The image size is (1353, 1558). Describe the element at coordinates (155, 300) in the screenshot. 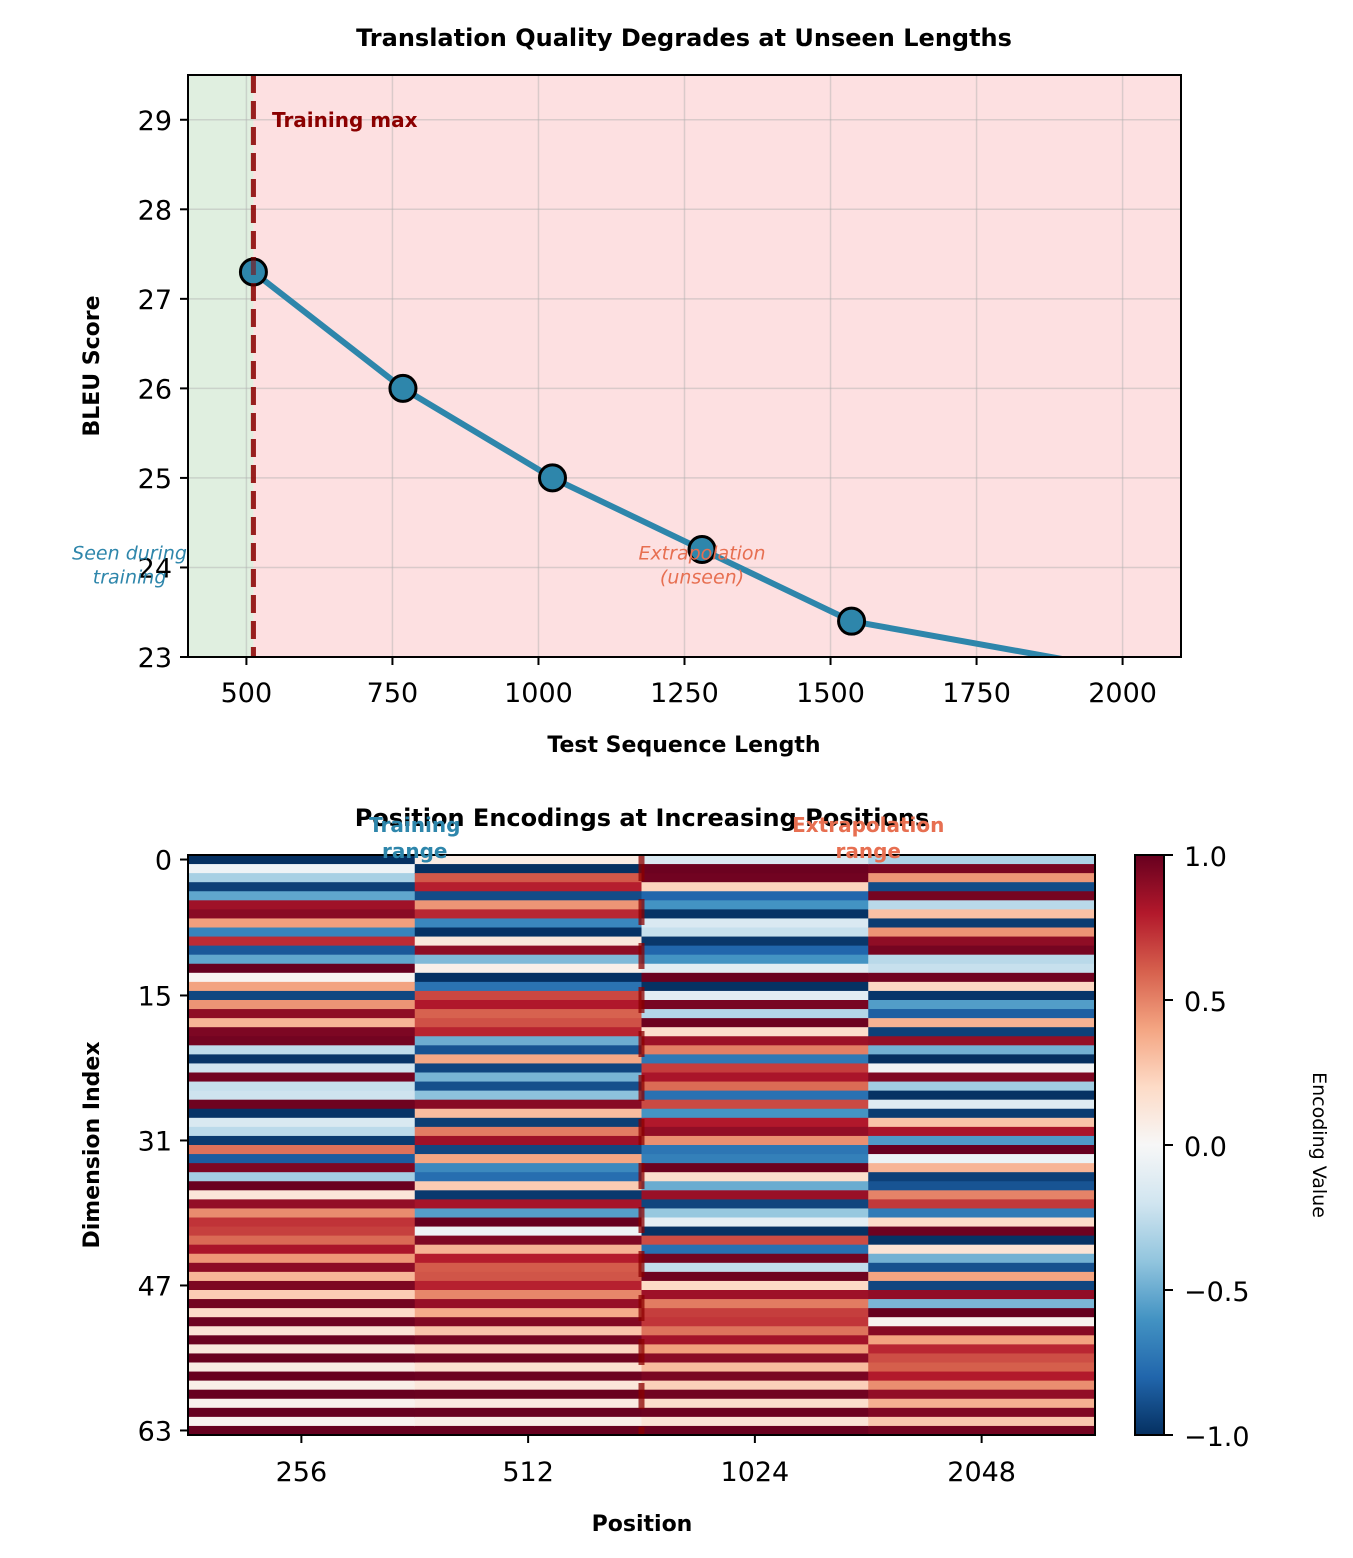

I see `y-tick-label: 27` at that location.